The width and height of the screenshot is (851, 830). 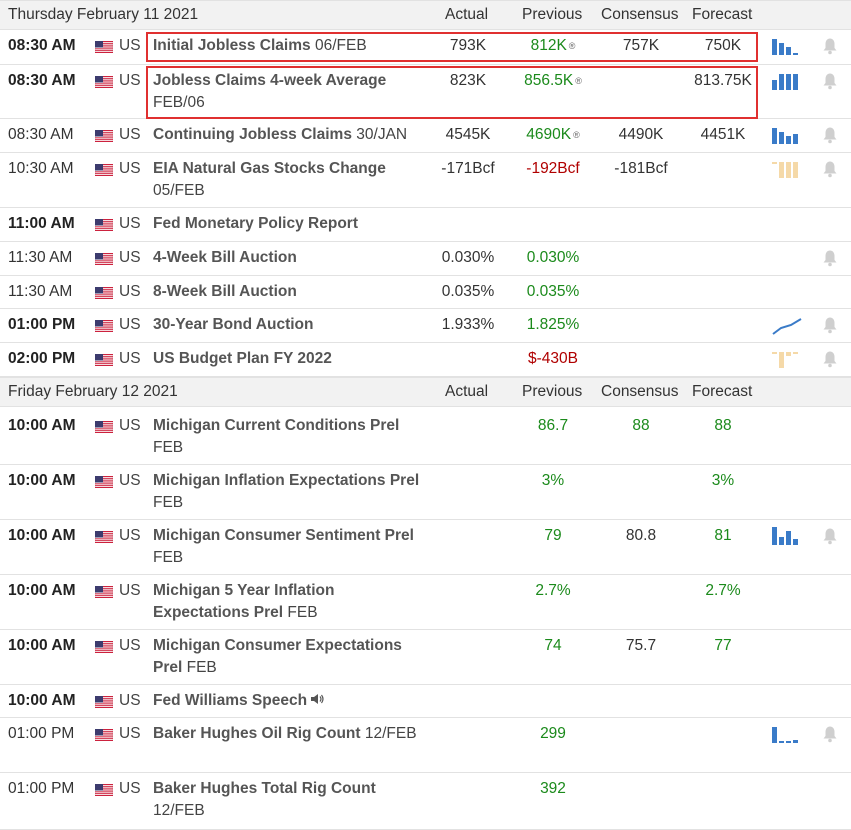 I want to click on event-title-link: Michigan Current Conditions Prel FEB, so click(x=290, y=437).